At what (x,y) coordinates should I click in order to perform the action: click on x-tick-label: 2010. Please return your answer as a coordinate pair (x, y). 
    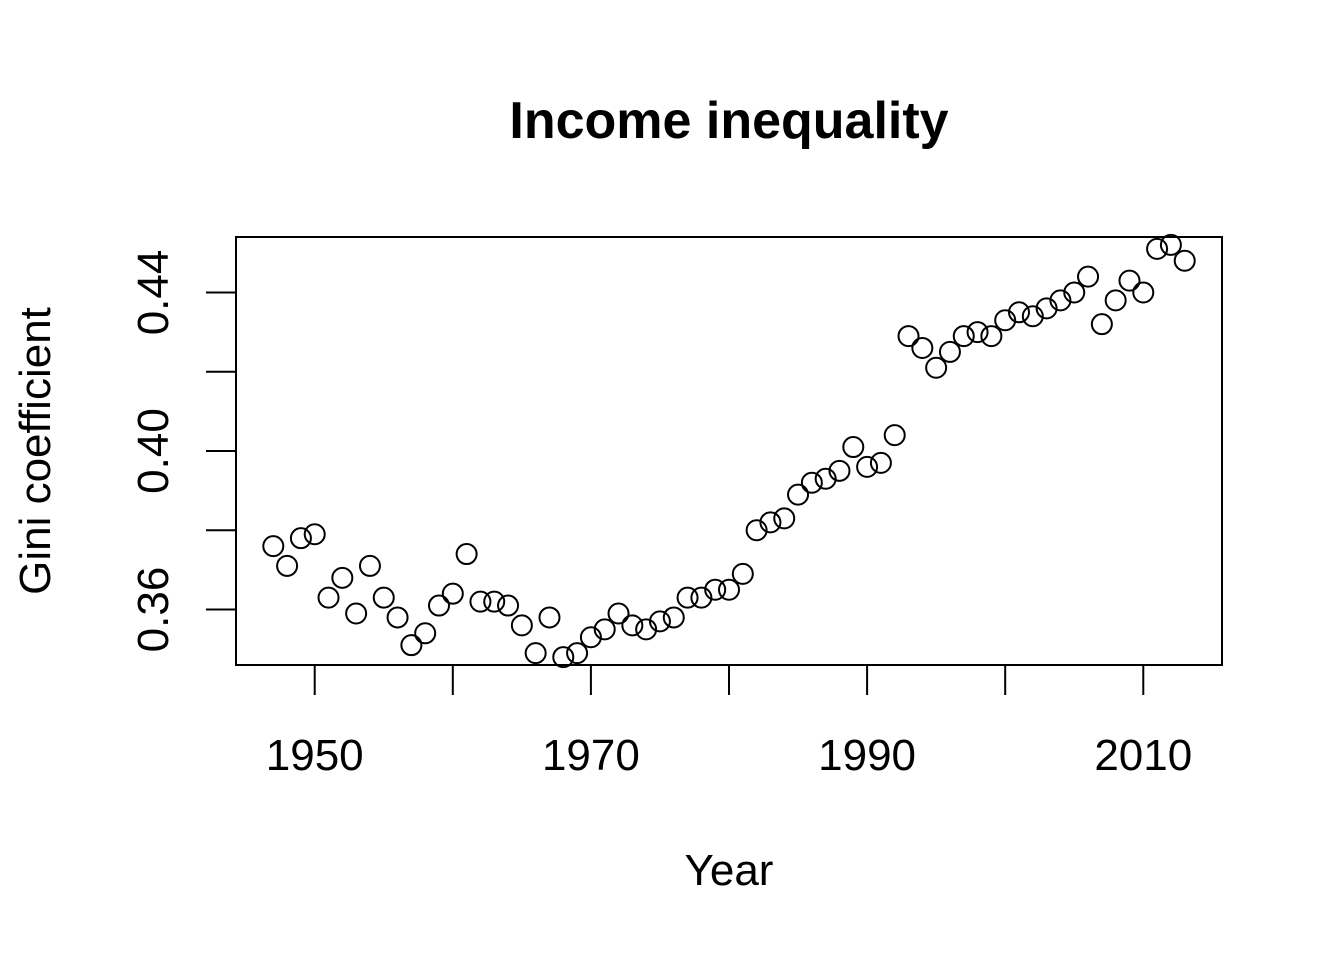
    Looking at the image, I should click on (1143, 755).